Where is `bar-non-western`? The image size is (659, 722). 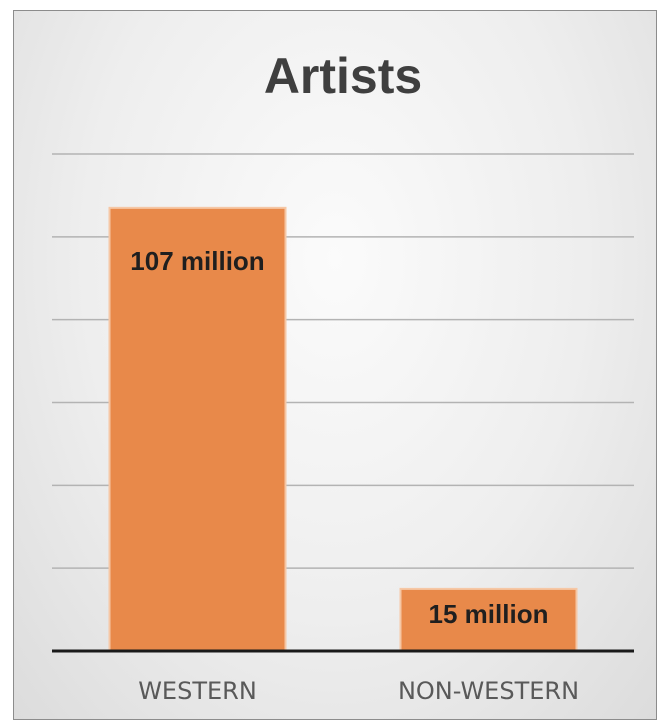
bar-non-western is located at coordinates (488, 619).